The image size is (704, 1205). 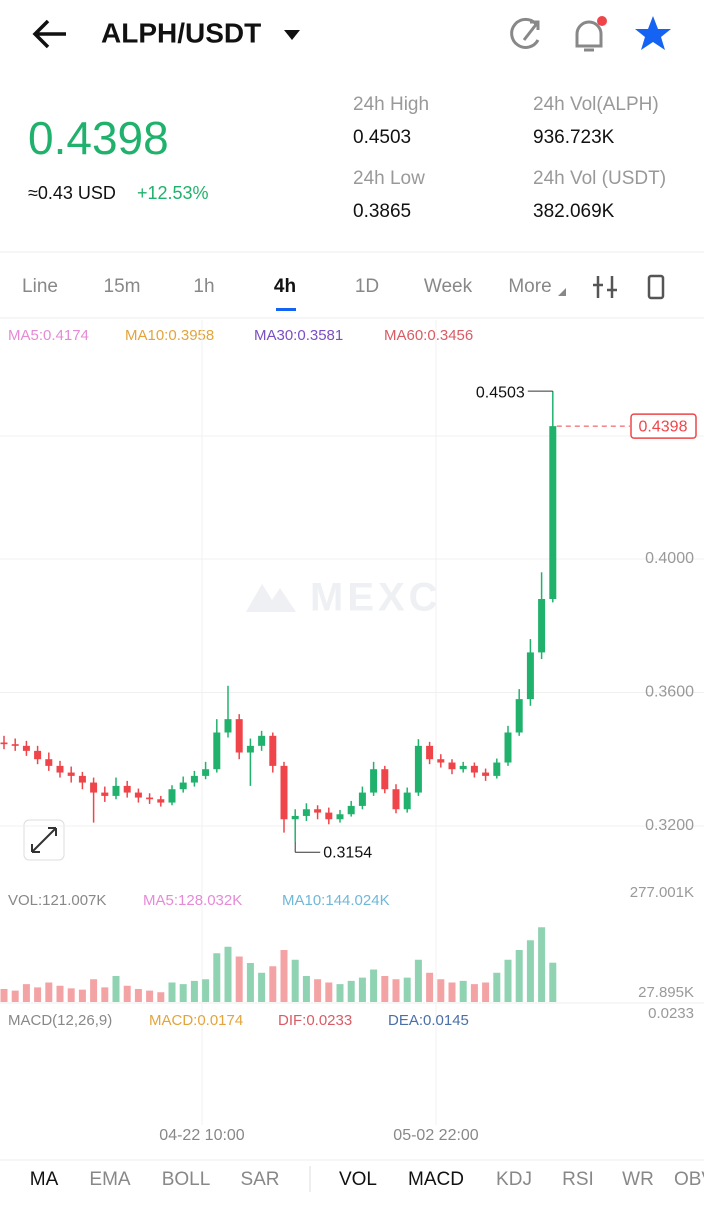 I want to click on ma-legend: MA30:0.3581, so click(x=298, y=335).